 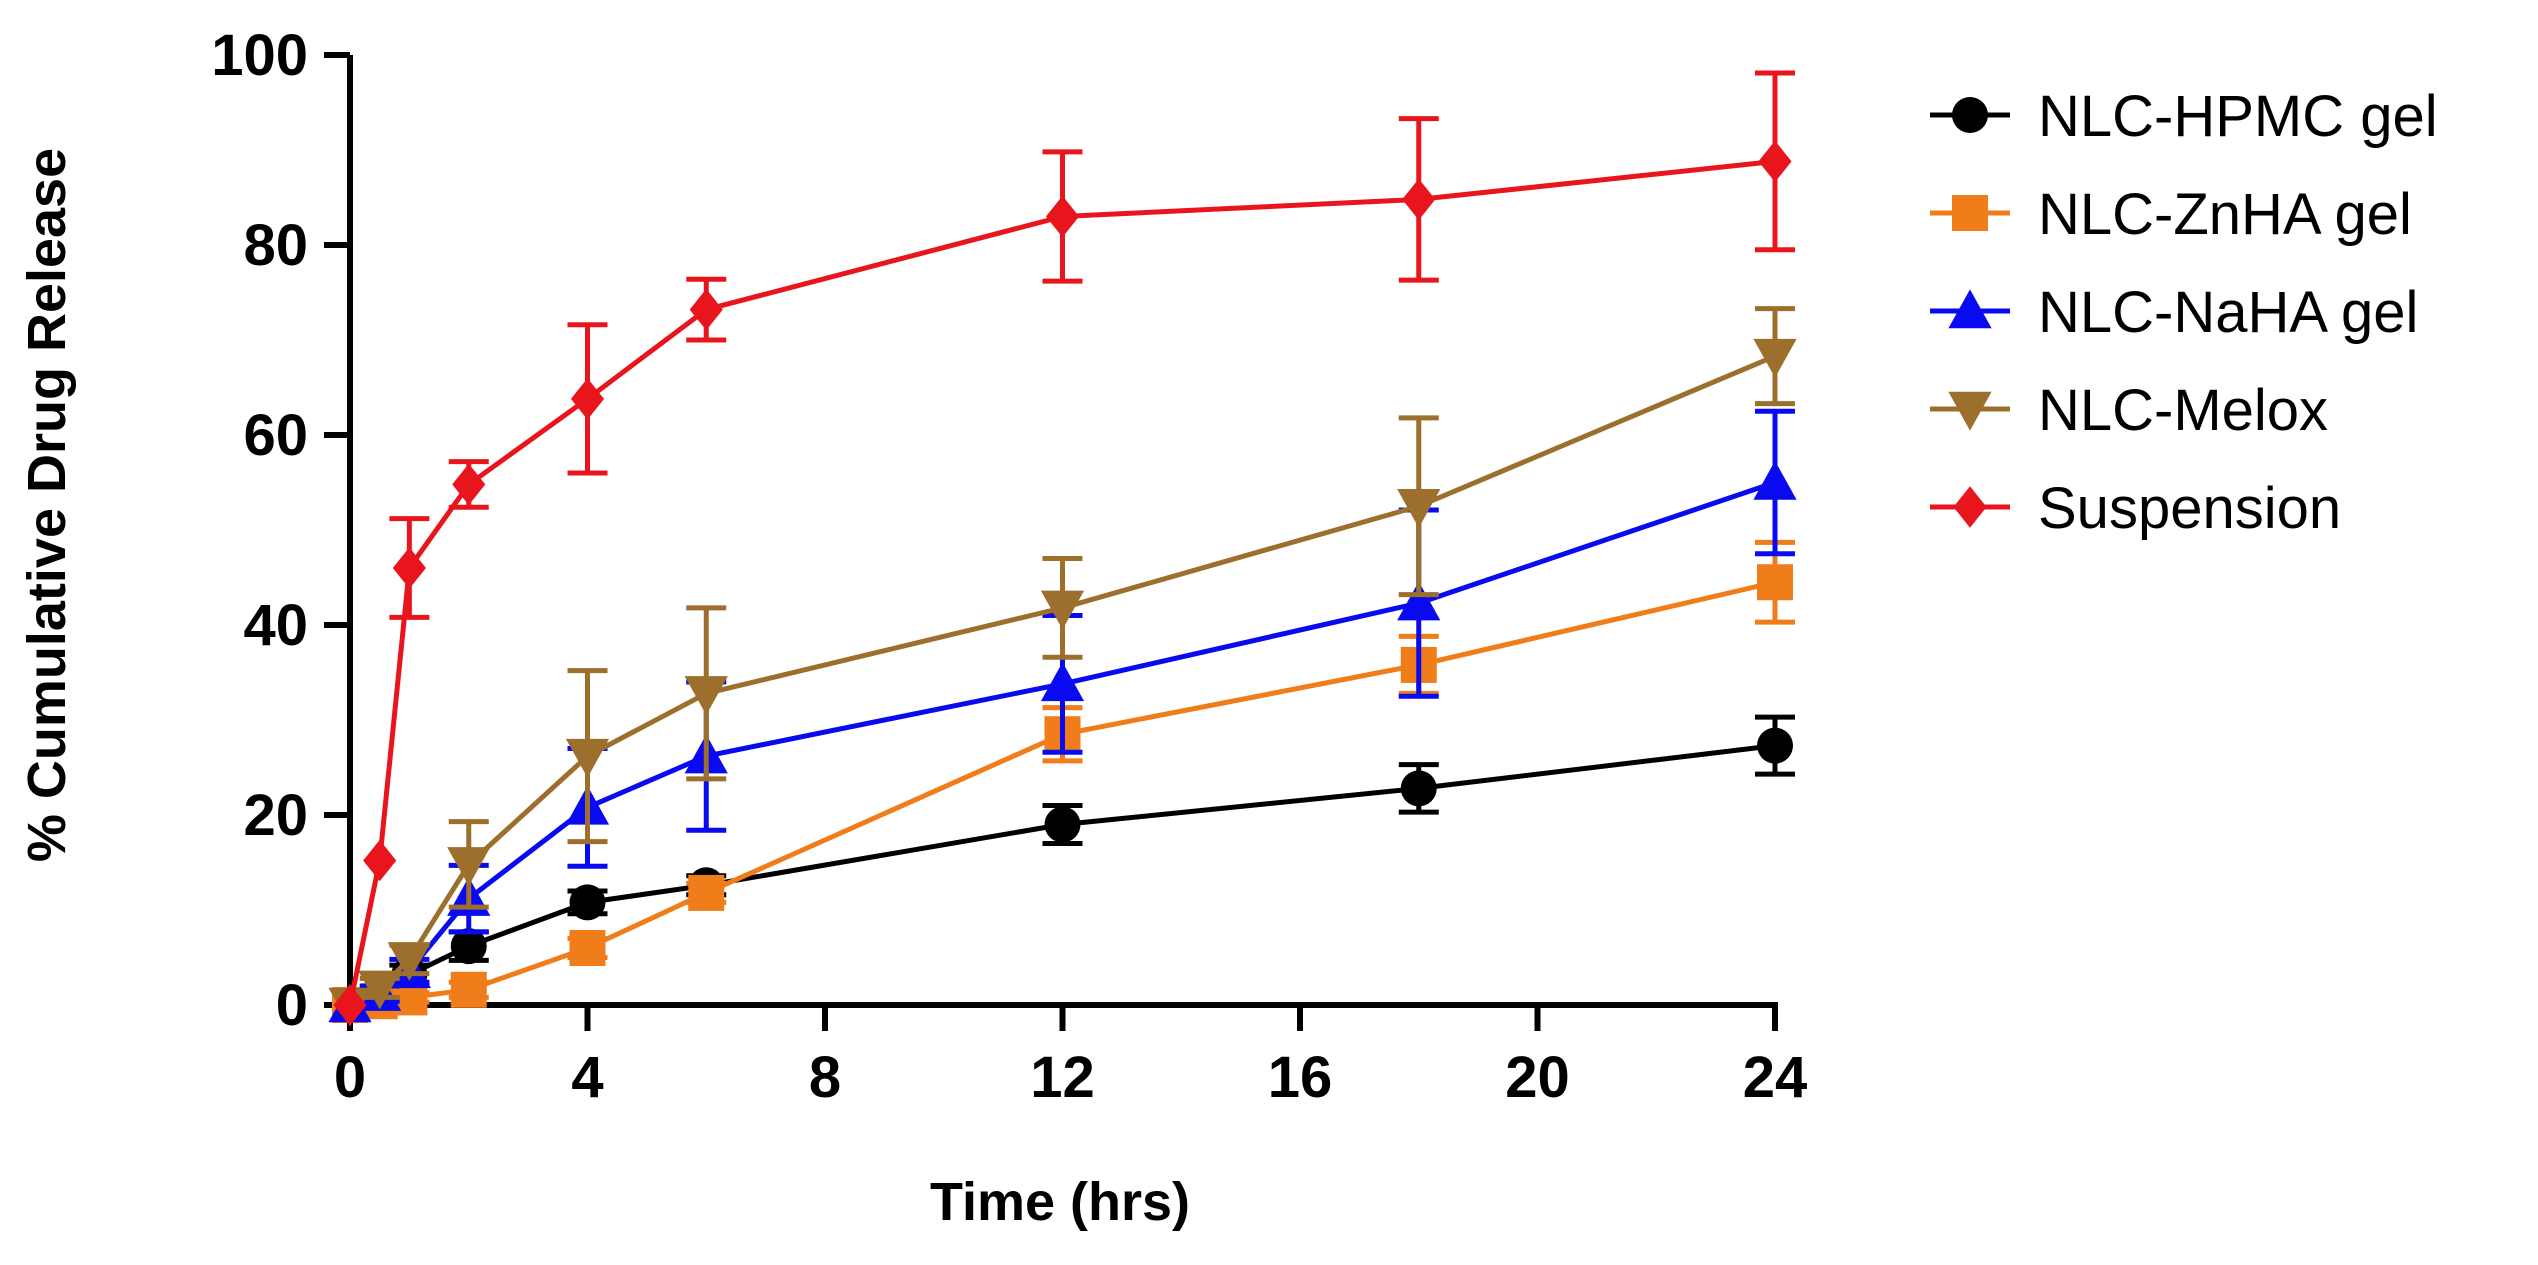 What do you see at coordinates (275, 625) in the screenshot?
I see `y-tick-label: 40` at bounding box center [275, 625].